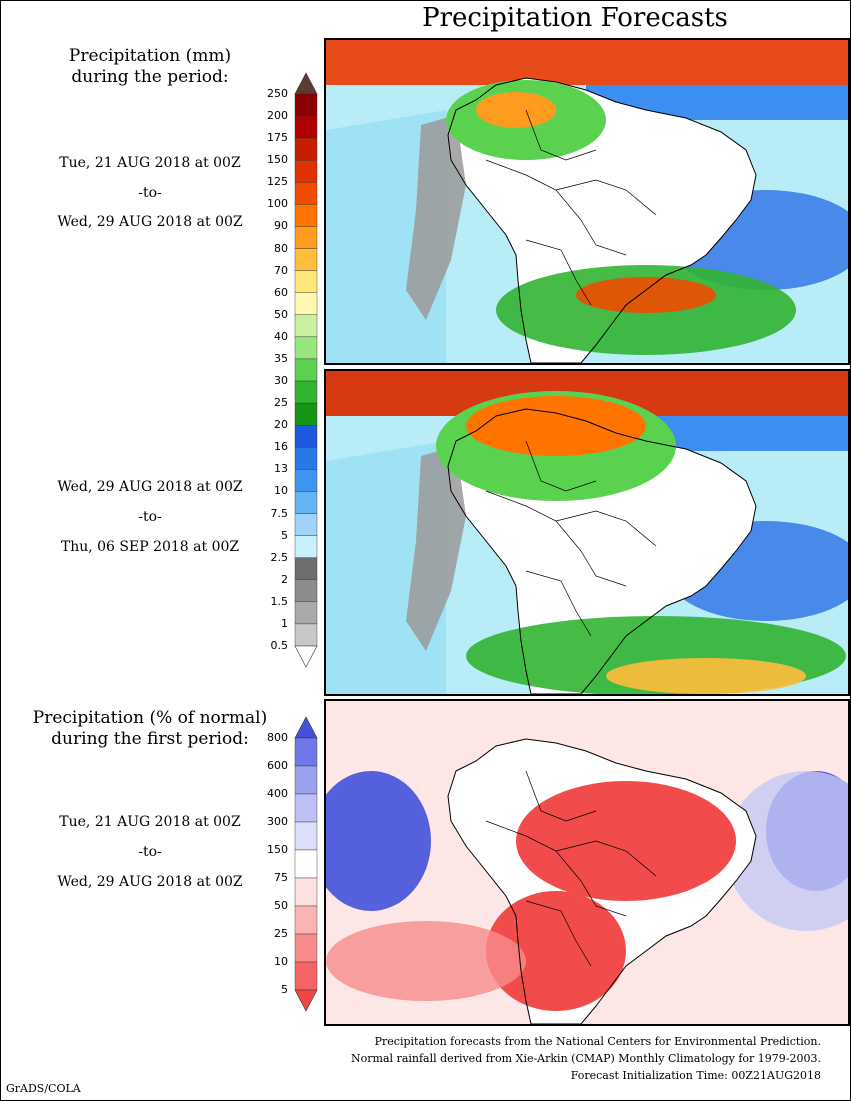 The width and height of the screenshot is (851, 1101). I want to click on colorbar-tick-label: 125, so click(277, 182).